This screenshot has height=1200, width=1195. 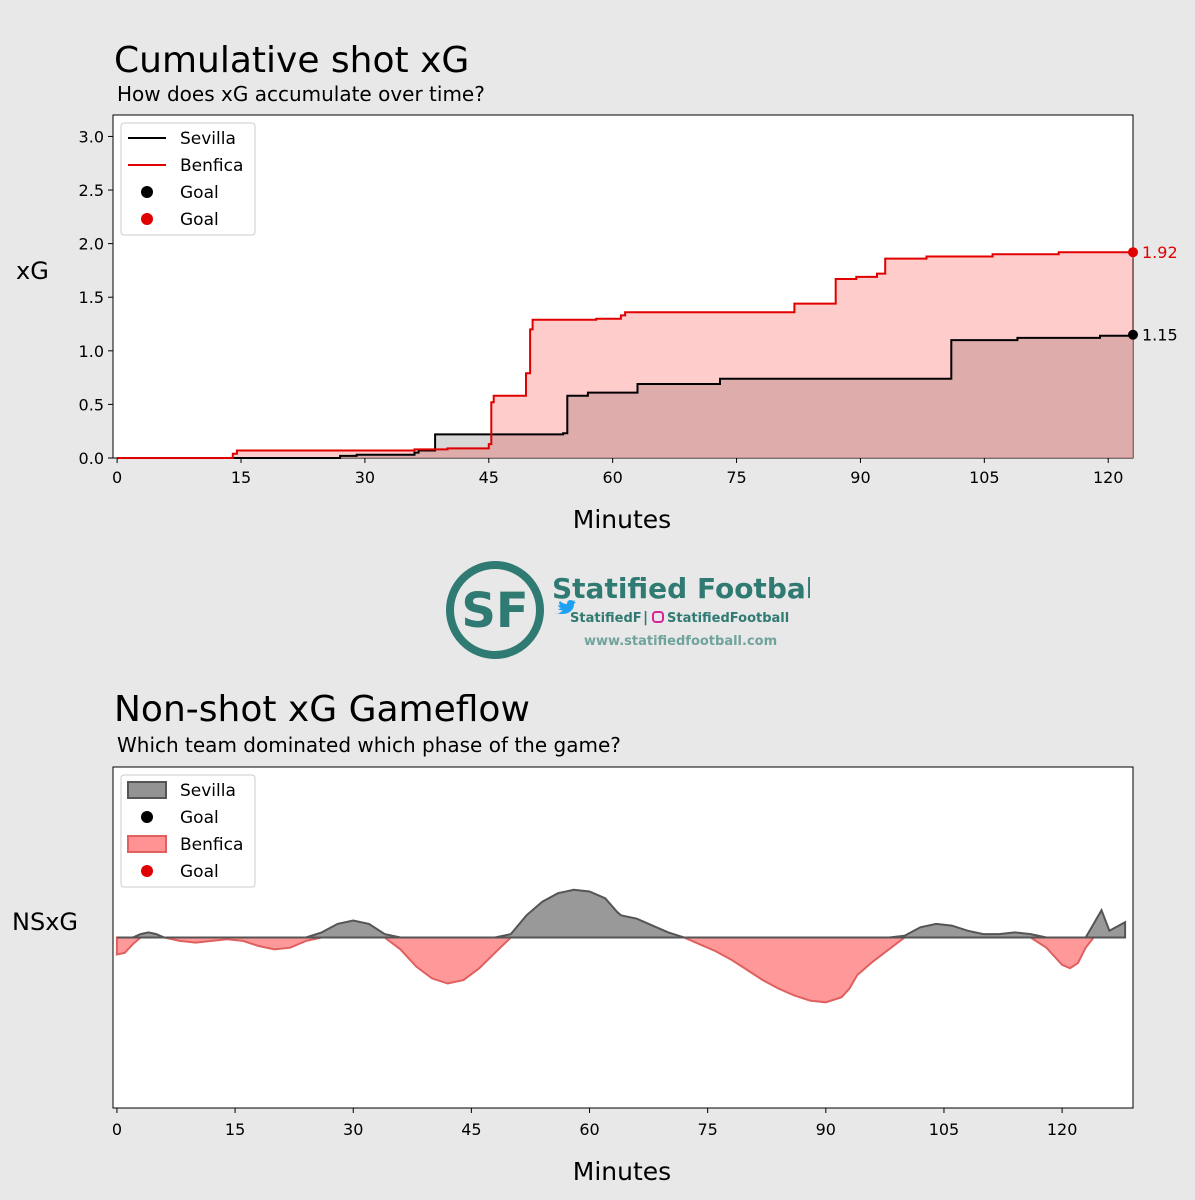 I want to click on sevilla-line, so click(x=625, y=396).